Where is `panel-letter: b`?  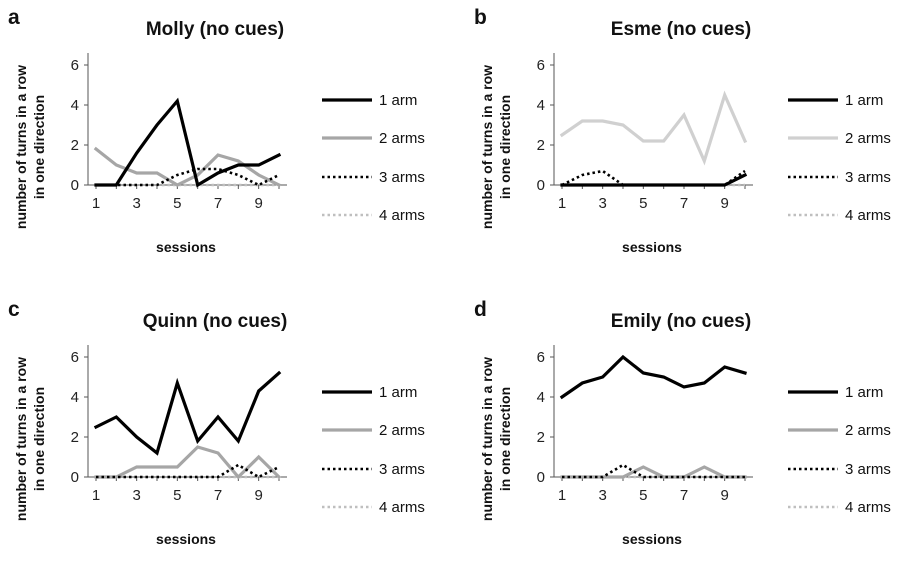
panel-letter: b is located at coordinates (480, 17).